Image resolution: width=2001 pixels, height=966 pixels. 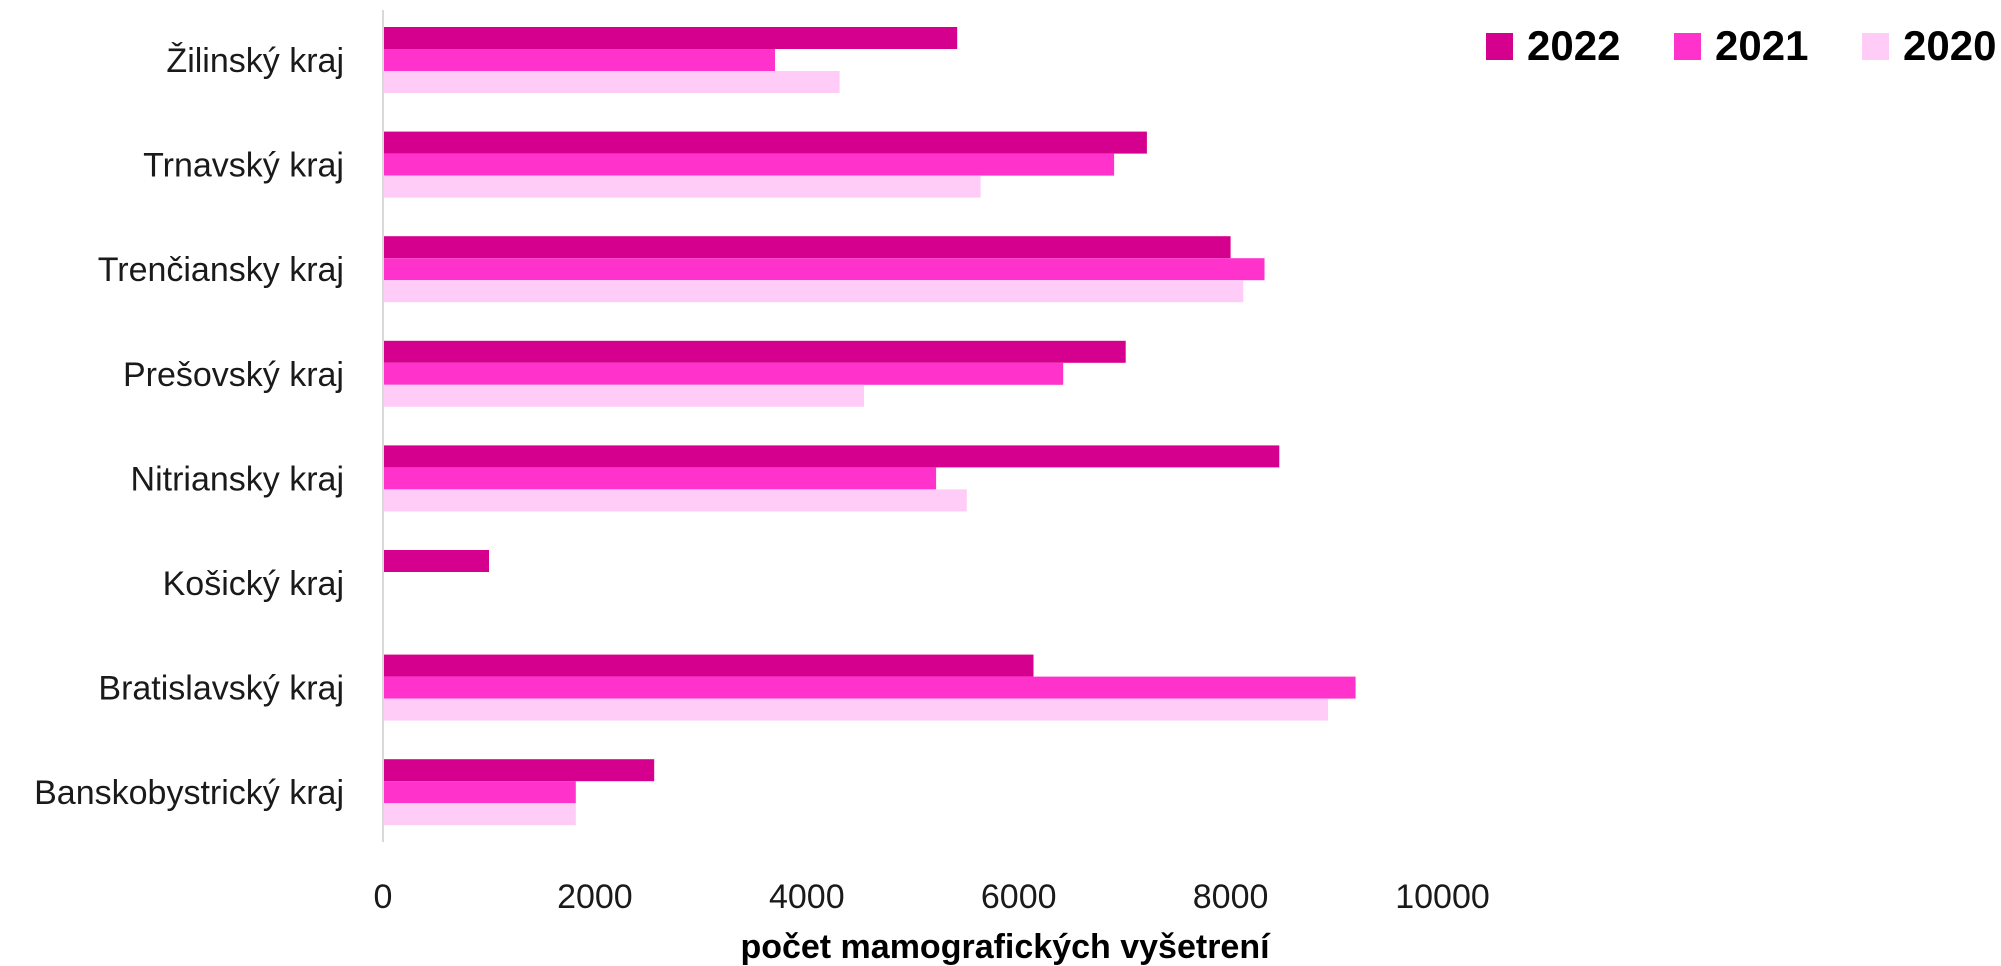 I want to click on bar-trenciansky-kraj-2022, so click(x=807, y=247).